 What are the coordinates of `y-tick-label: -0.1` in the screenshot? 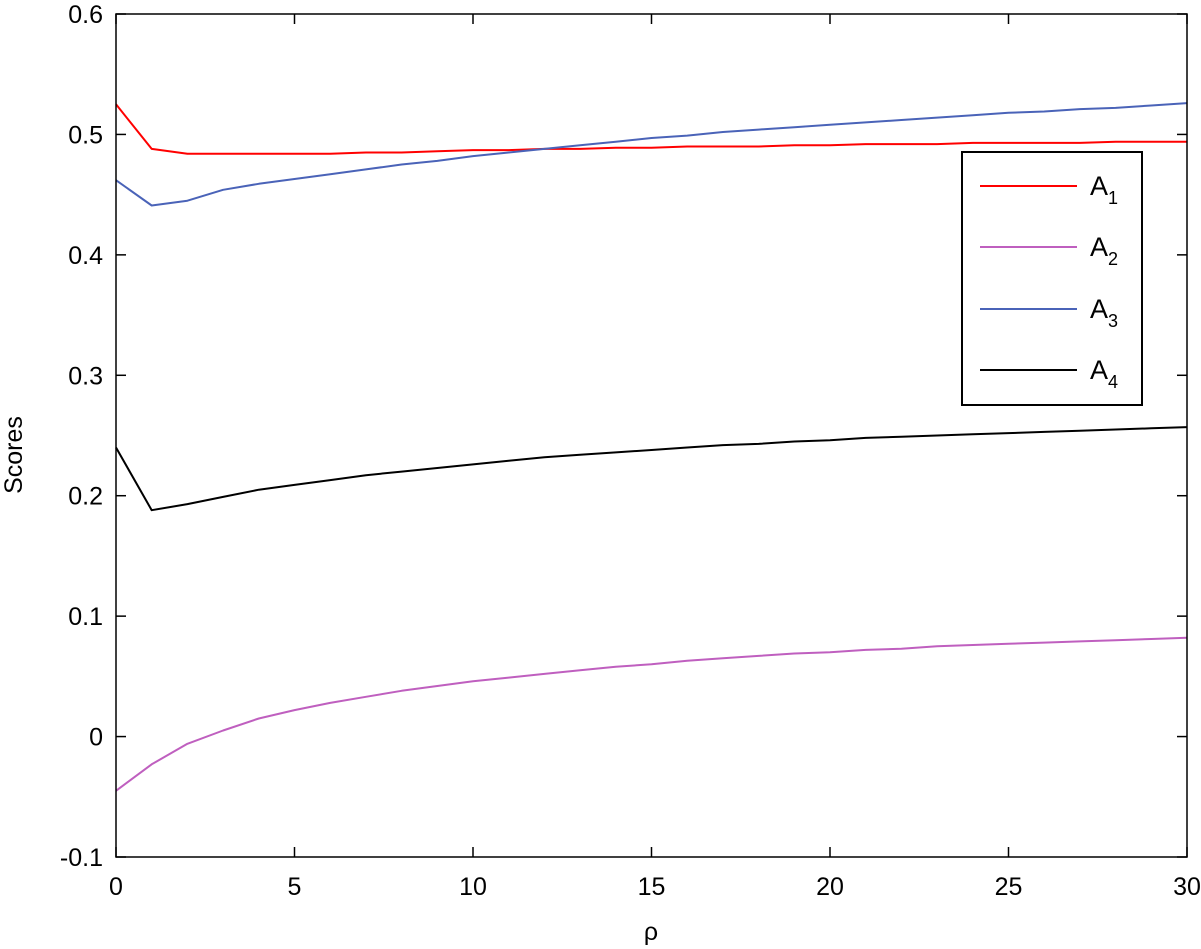 It's located at (81, 858).